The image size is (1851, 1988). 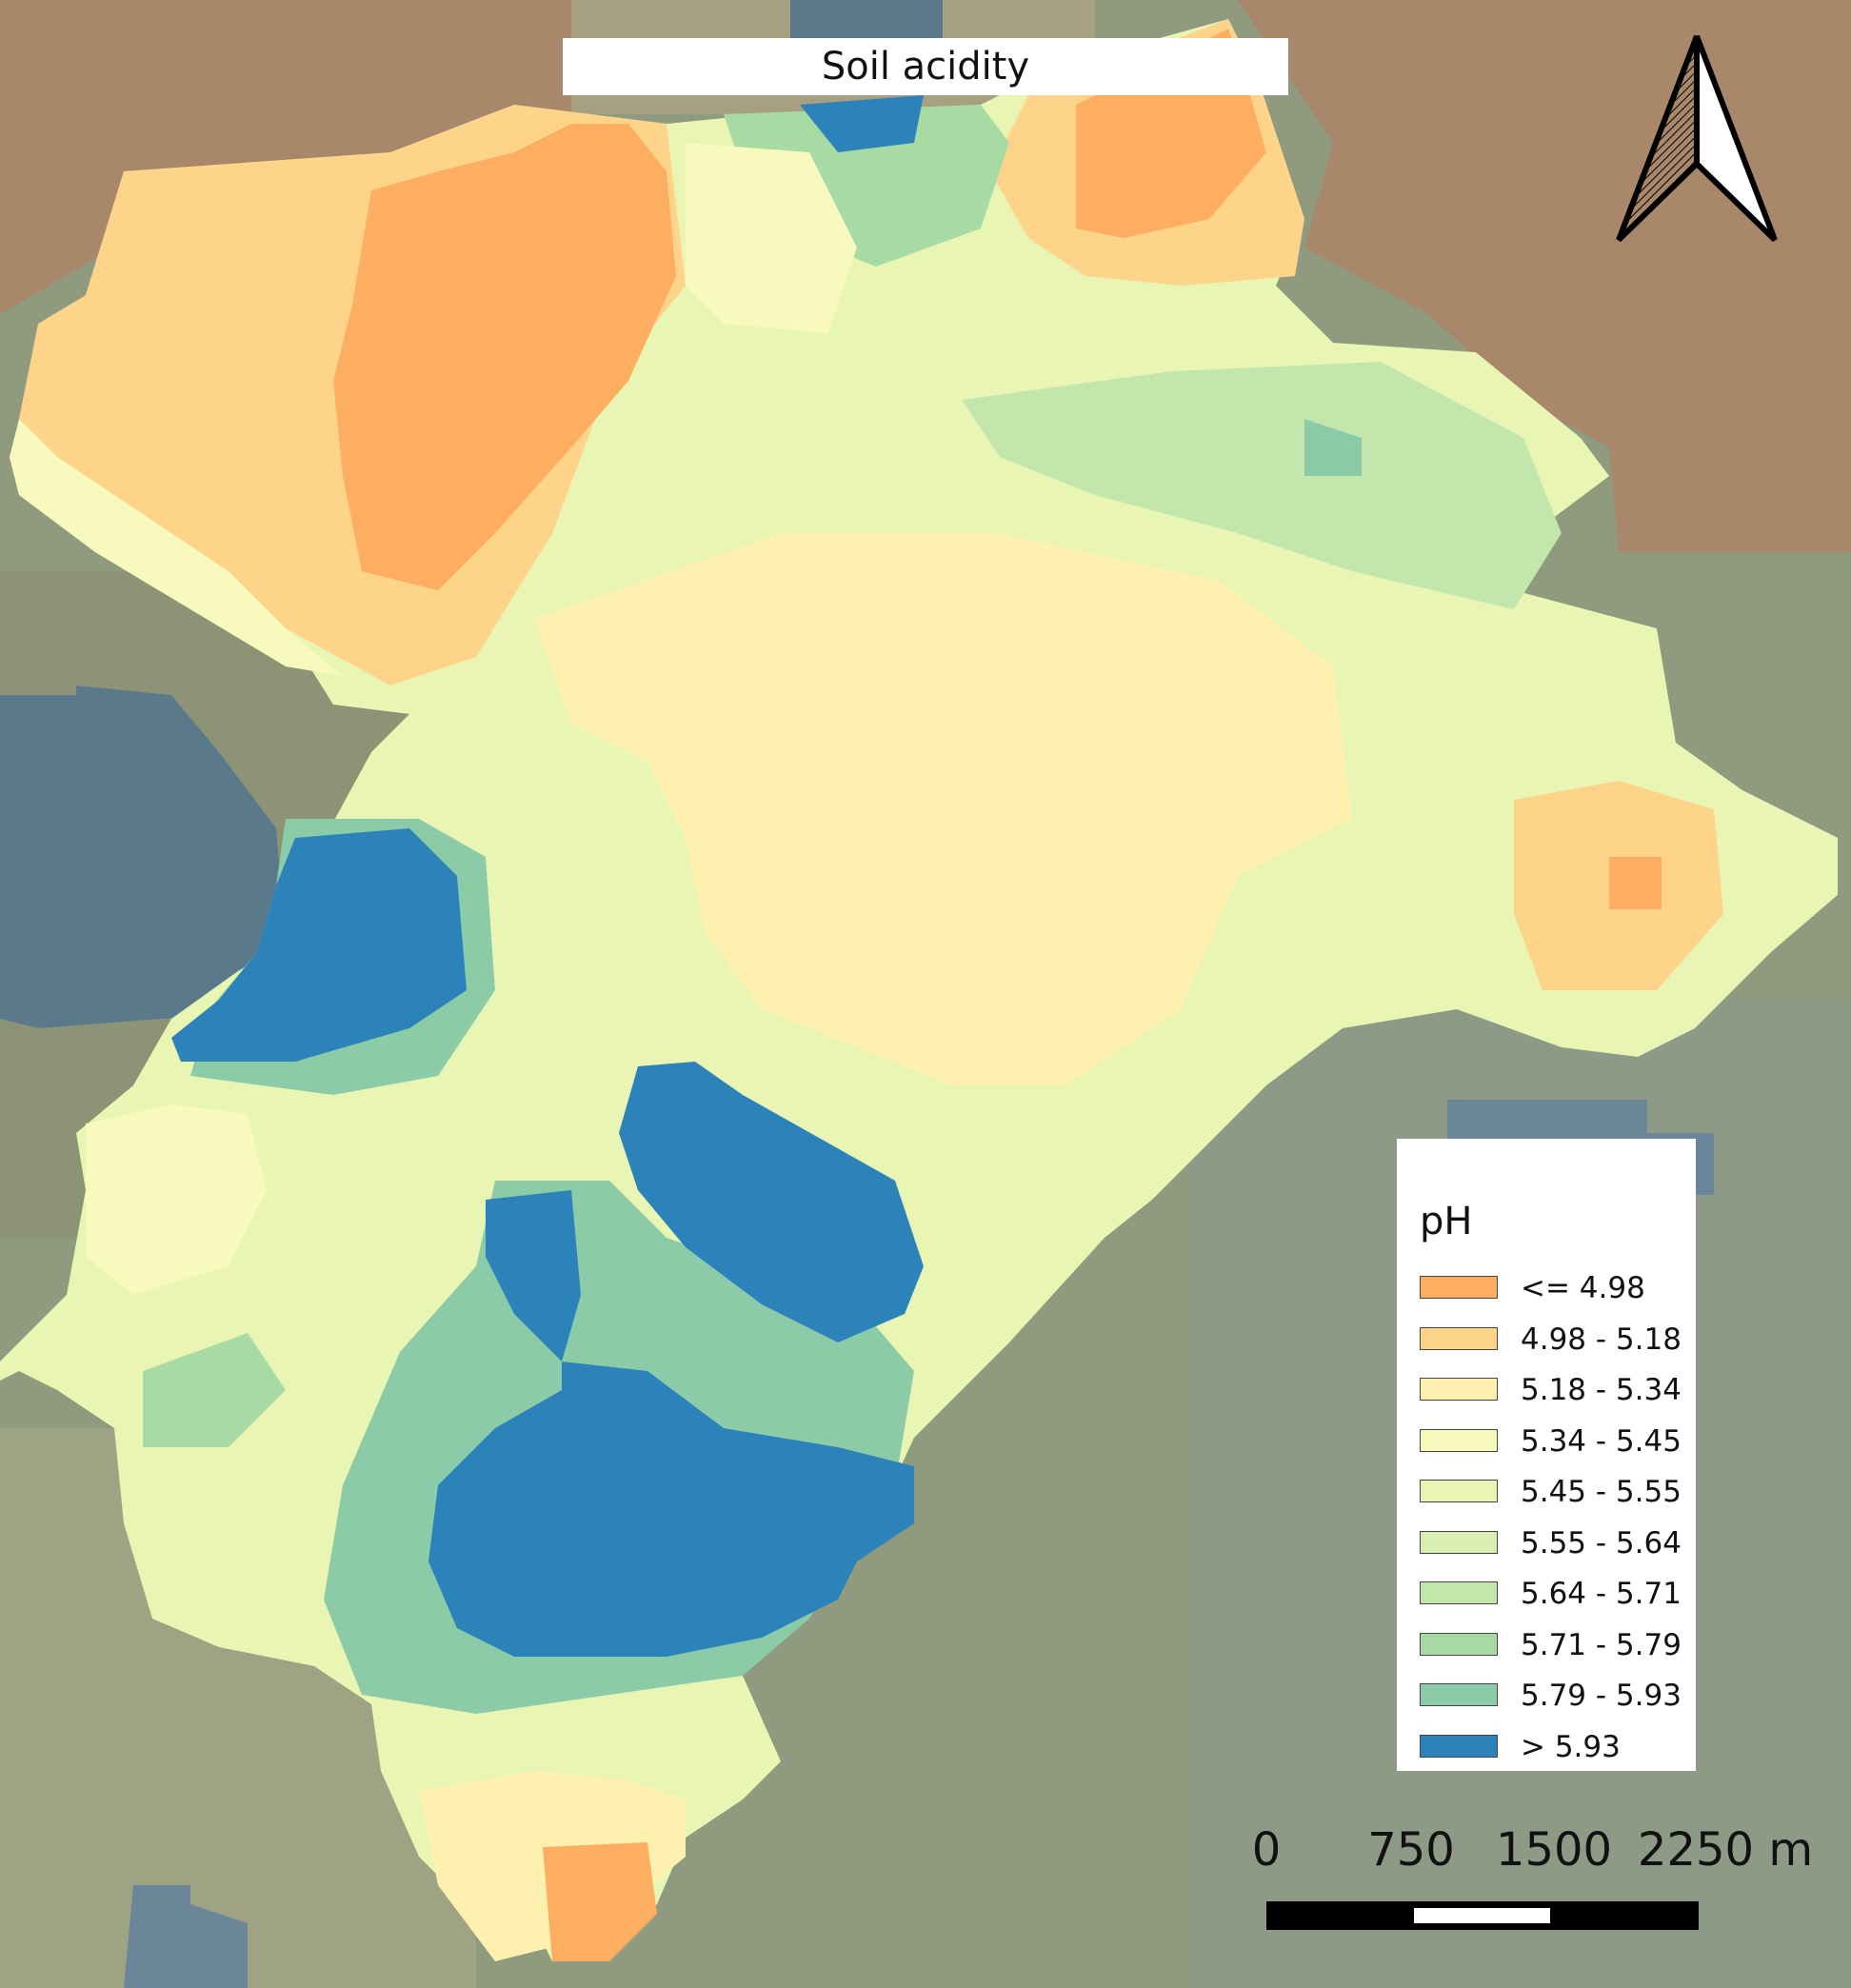 I want to click on scale-bar-graphic, so click(x=1482, y=1916).